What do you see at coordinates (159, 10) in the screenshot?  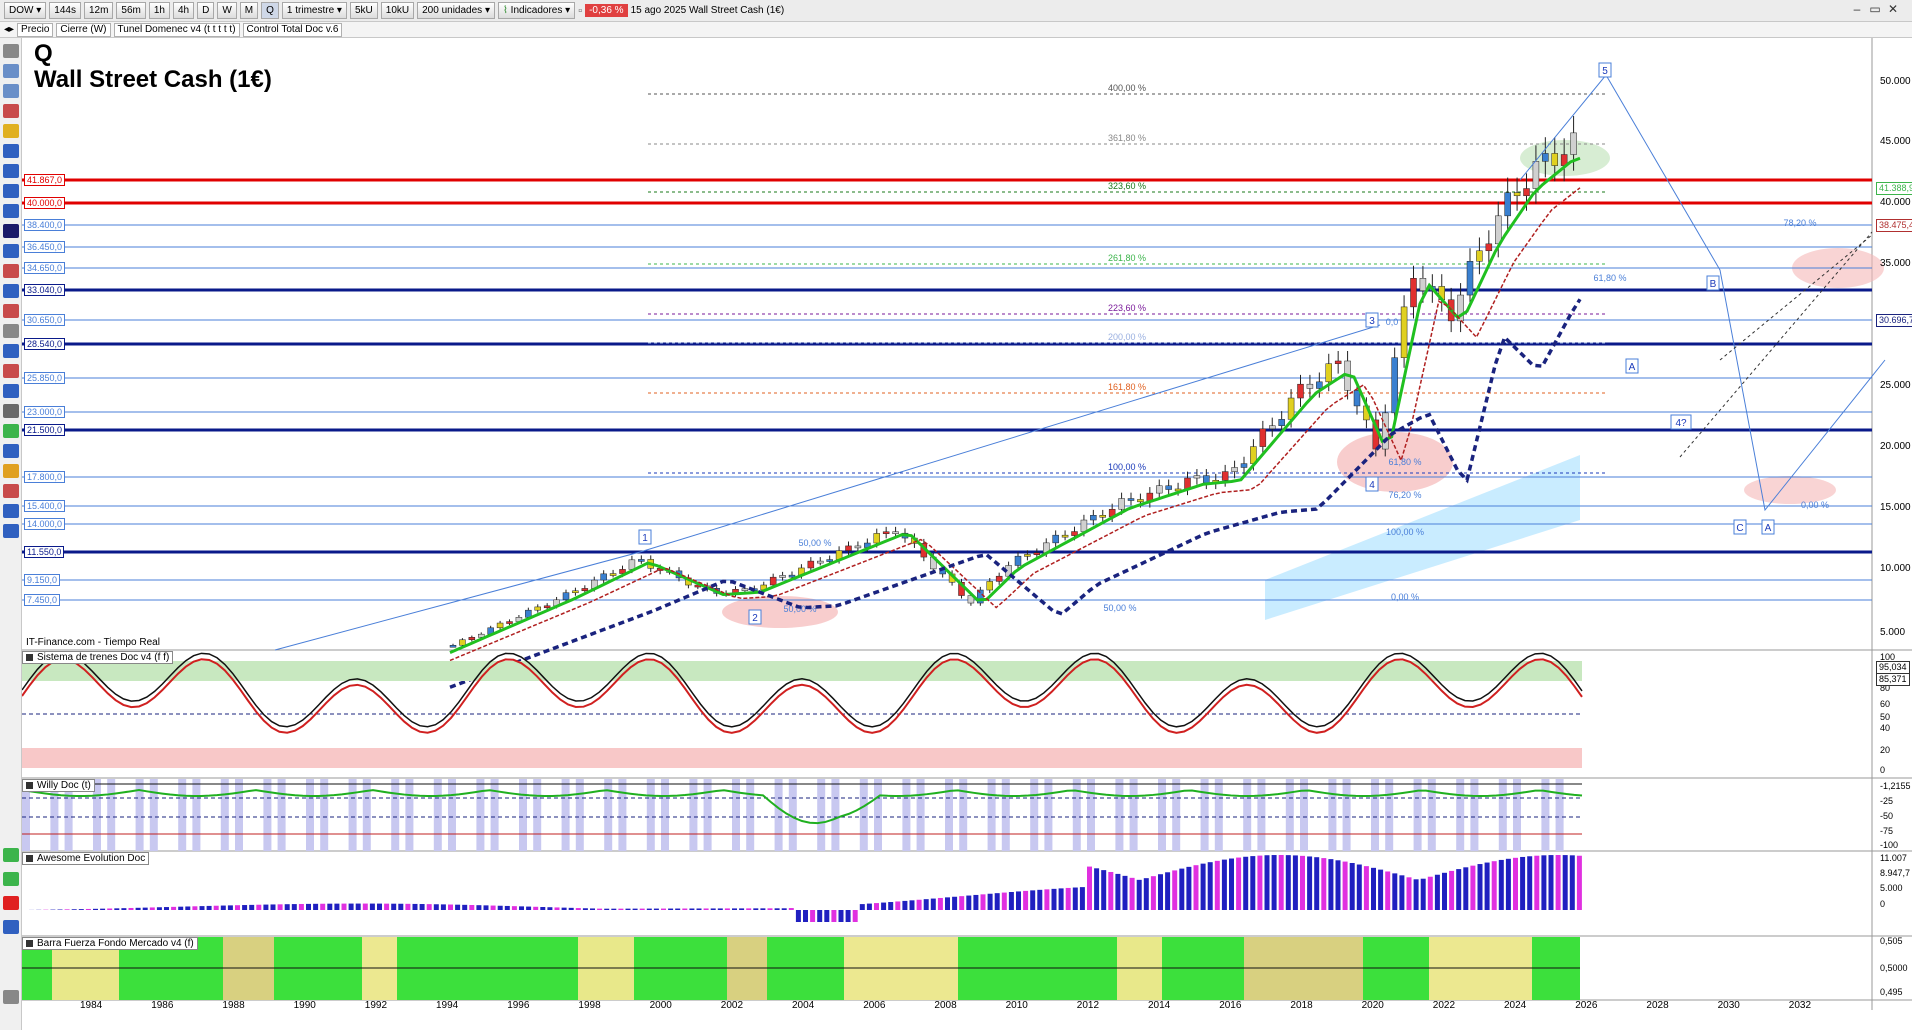 I see `tf-1h: 1h` at bounding box center [159, 10].